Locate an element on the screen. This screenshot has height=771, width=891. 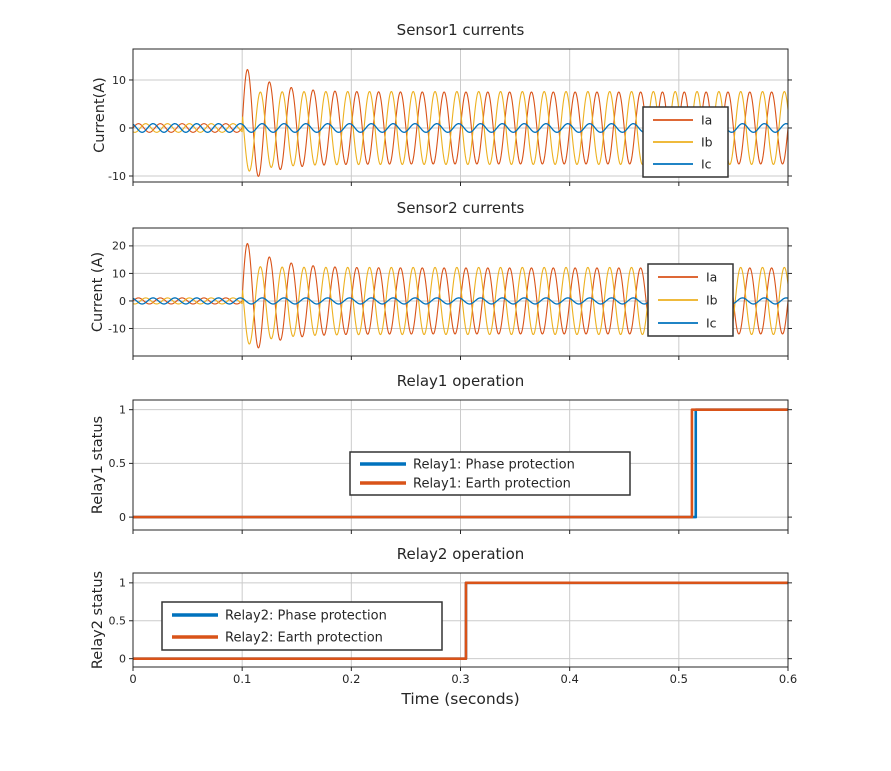
x-tick-label: 0.5 is located at coordinates (679, 679).